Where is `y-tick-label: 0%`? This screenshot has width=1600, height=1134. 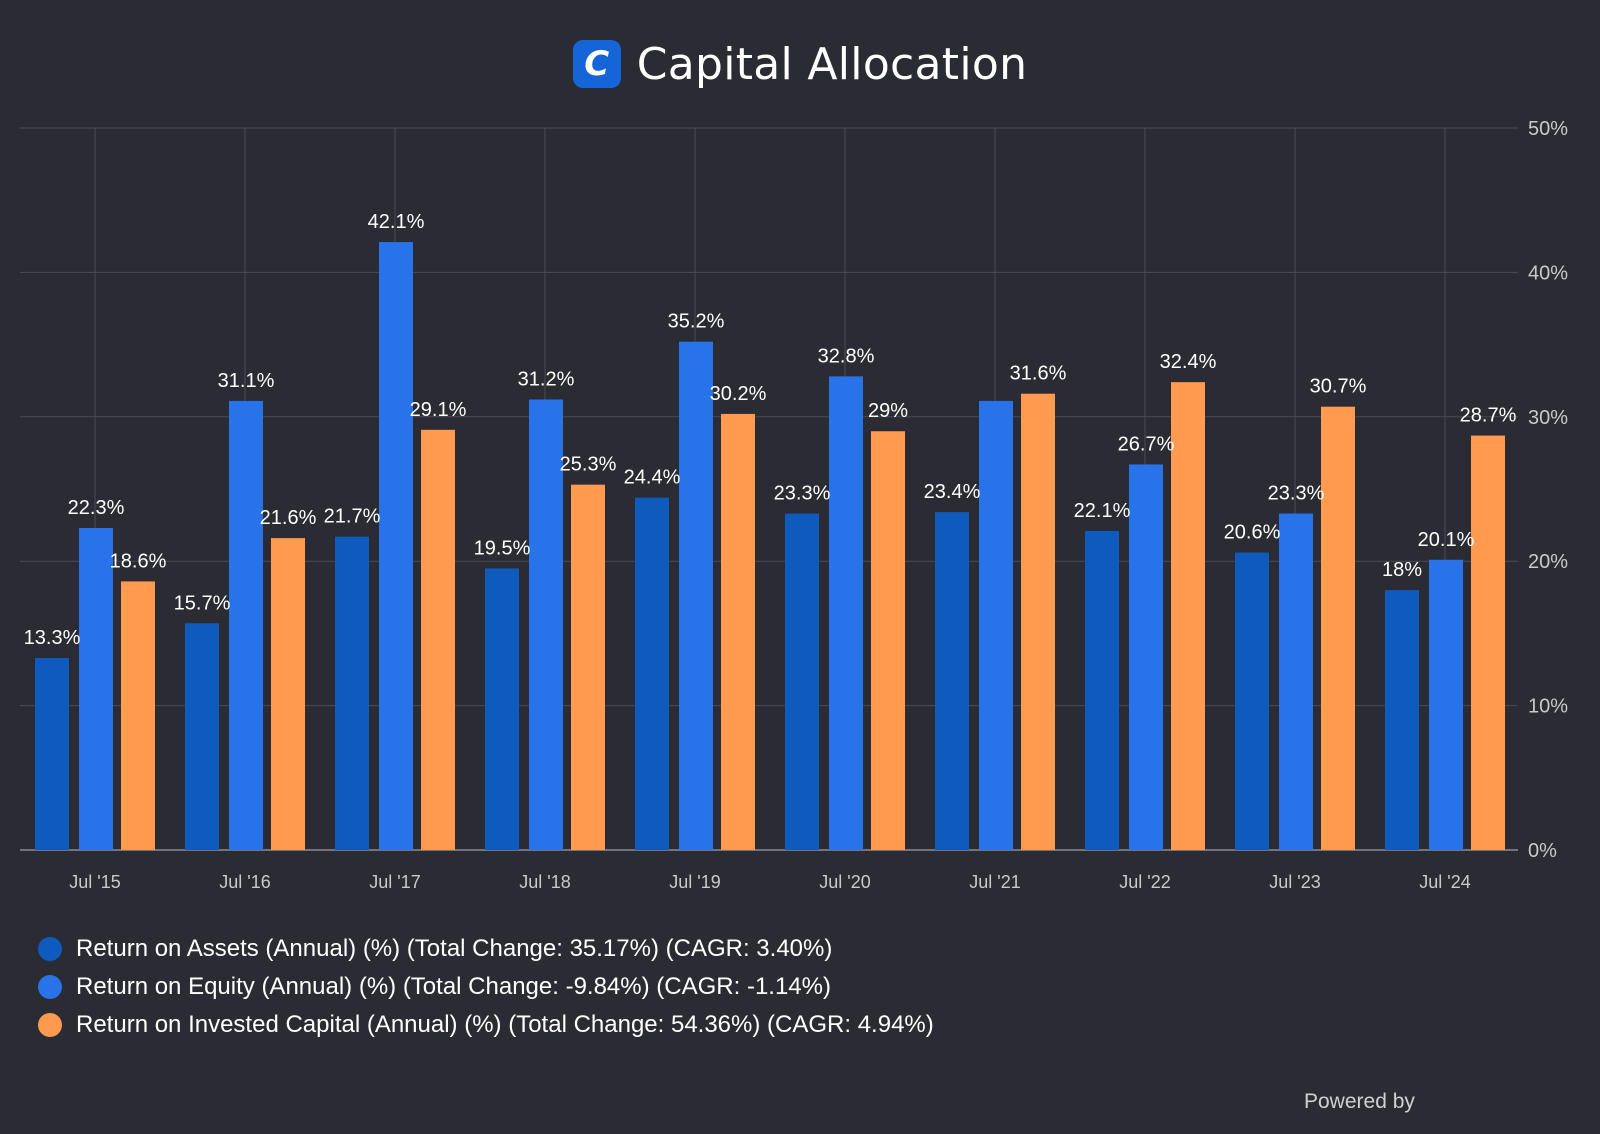
y-tick-label: 0% is located at coordinates (1542, 851).